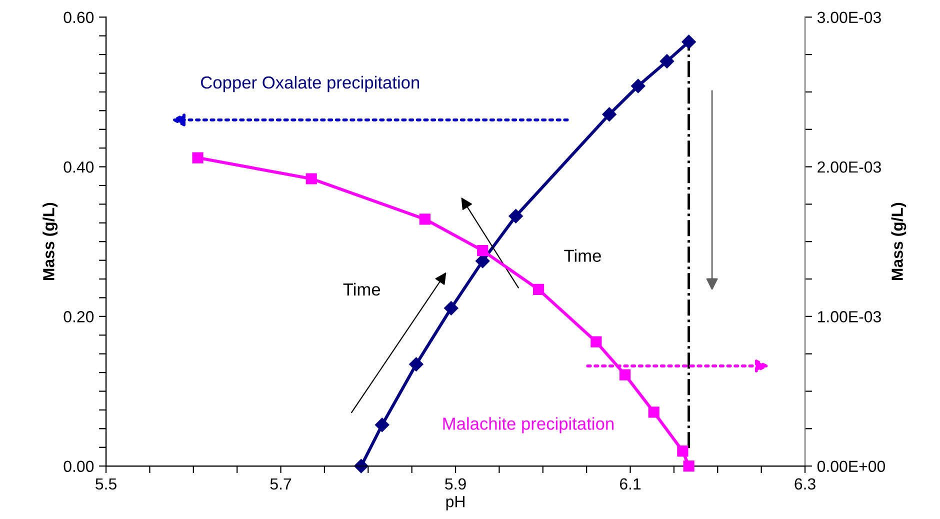 The height and width of the screenshot is (519, 940). What do you see at coordinates (849, 18) in the screenshot?
I see `y2-tick-label: 3.00E-03` at bounding box center [849, 18].